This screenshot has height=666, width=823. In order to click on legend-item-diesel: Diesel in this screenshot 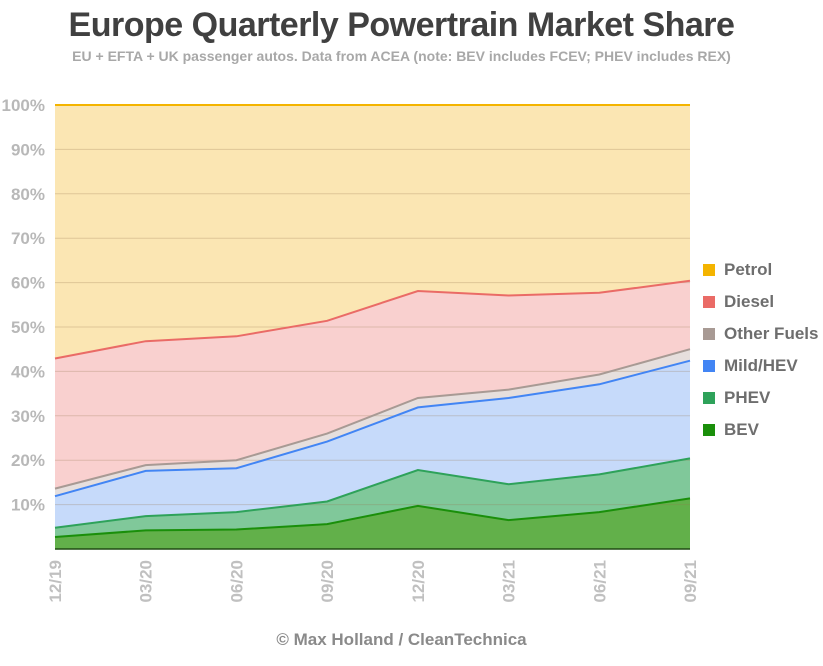, I will do `click(760, 302)`.